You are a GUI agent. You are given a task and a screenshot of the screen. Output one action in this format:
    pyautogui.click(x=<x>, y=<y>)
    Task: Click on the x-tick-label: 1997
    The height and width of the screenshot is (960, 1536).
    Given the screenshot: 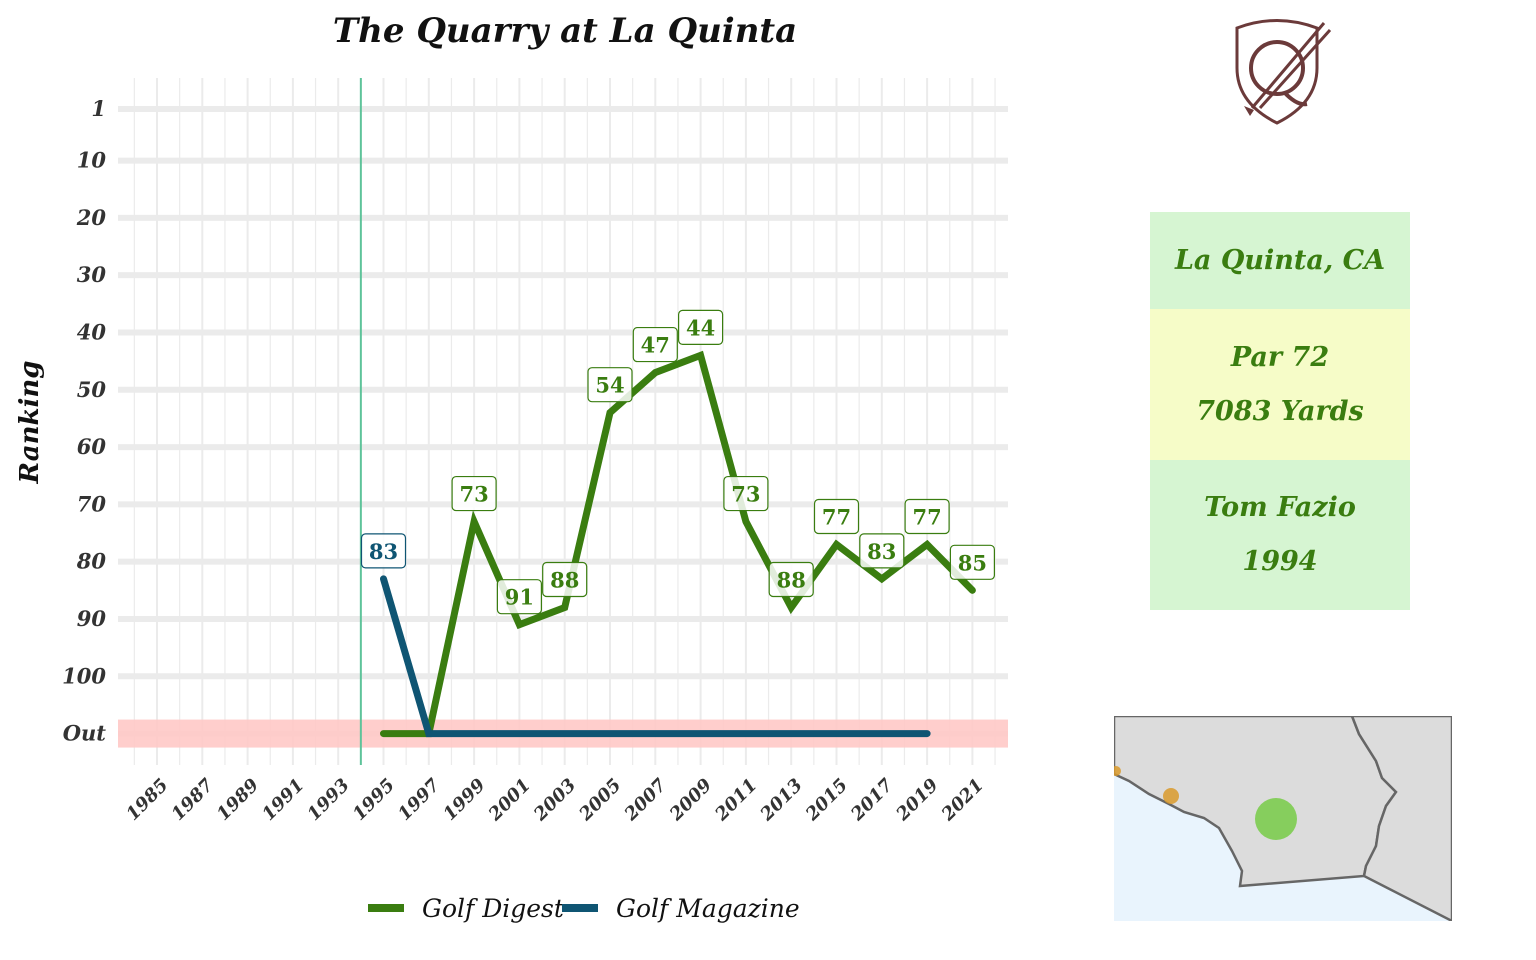 What is the action you would take?
    pyautogui.click(x=419, y=799)
    